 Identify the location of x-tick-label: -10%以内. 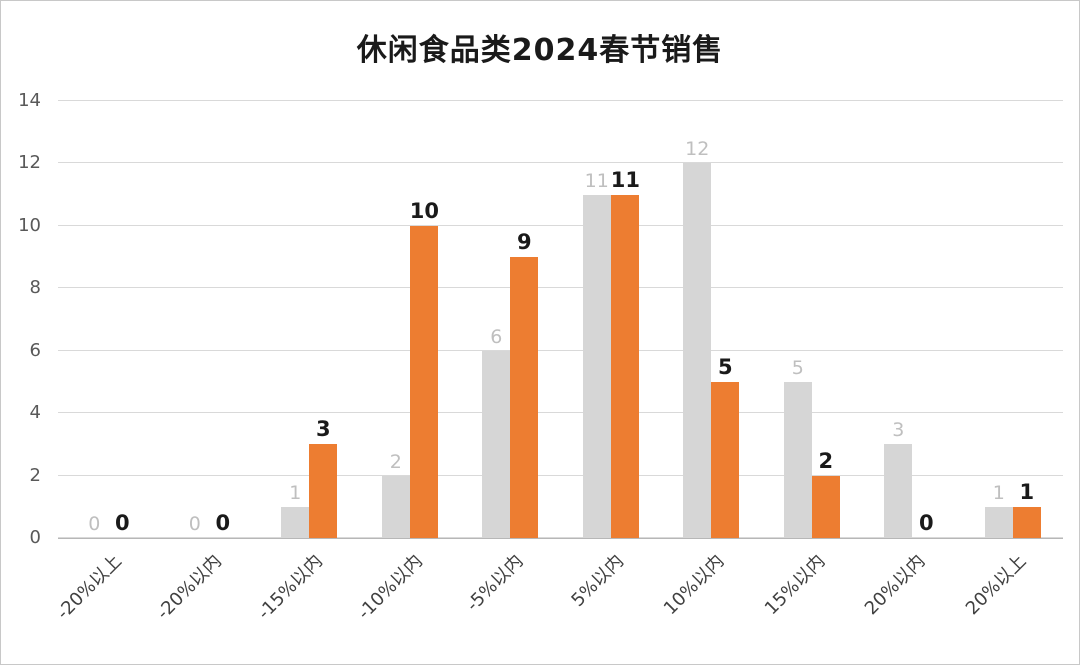
(390, 587).